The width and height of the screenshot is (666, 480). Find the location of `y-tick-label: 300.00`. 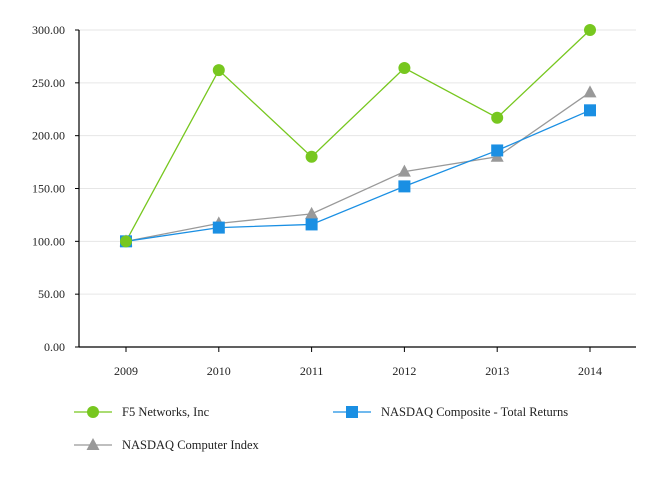

y-tick-label: 300.00 is located at coordinates (48, 30).